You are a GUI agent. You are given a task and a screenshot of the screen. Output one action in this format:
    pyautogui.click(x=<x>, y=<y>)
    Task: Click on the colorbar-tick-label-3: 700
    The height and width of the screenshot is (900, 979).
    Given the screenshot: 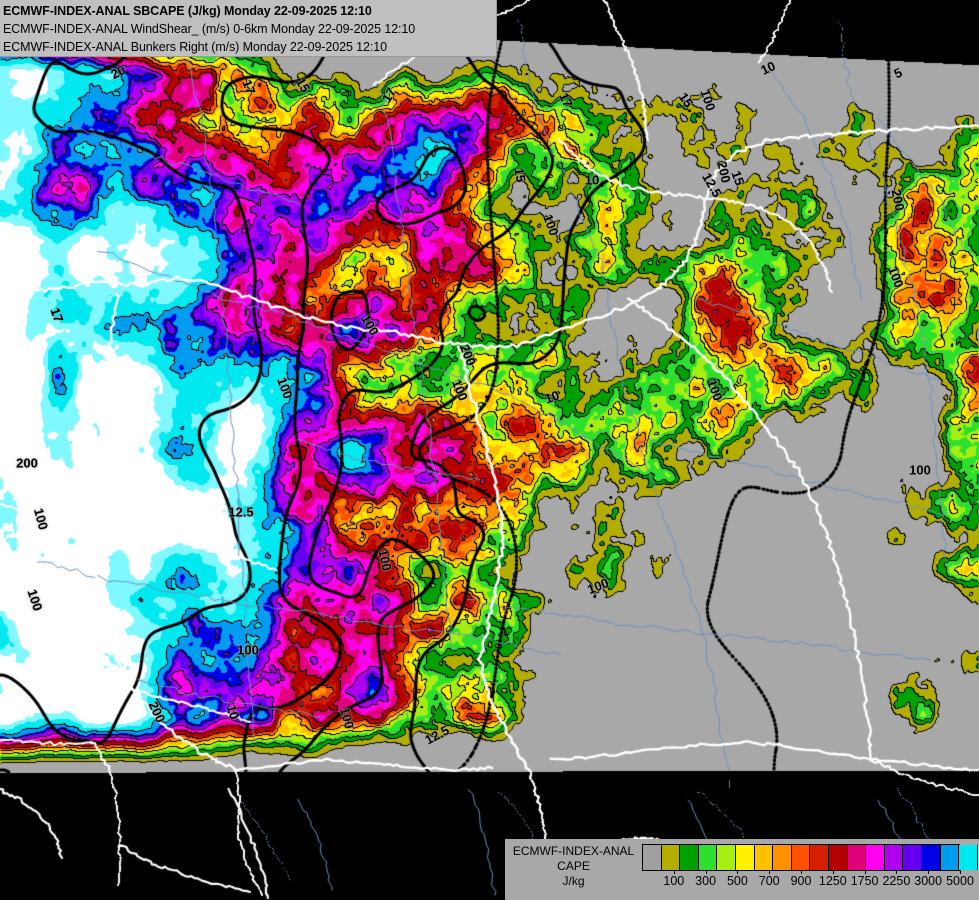 What is the action you would take?
    pyautogui.click(x=769, y=881)
    